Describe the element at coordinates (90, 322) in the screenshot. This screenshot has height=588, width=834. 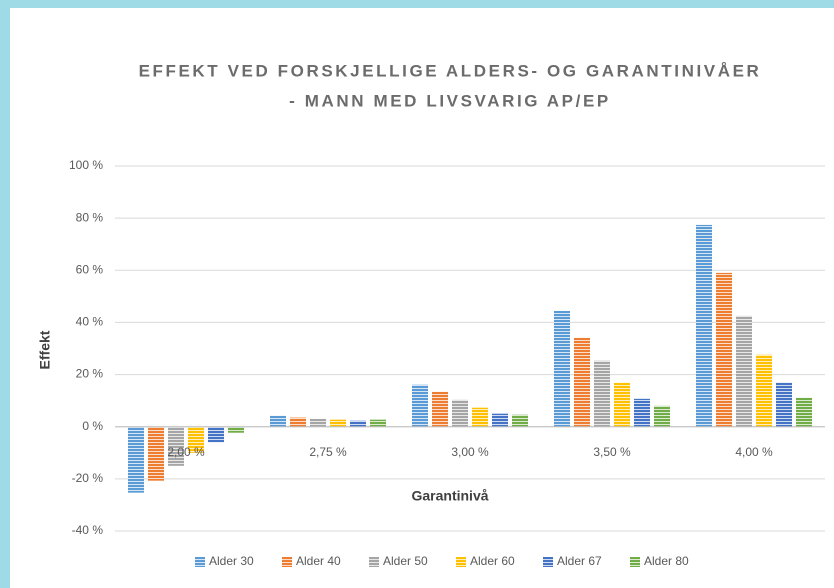
I see `y-tick-label: 40 %` at that location.